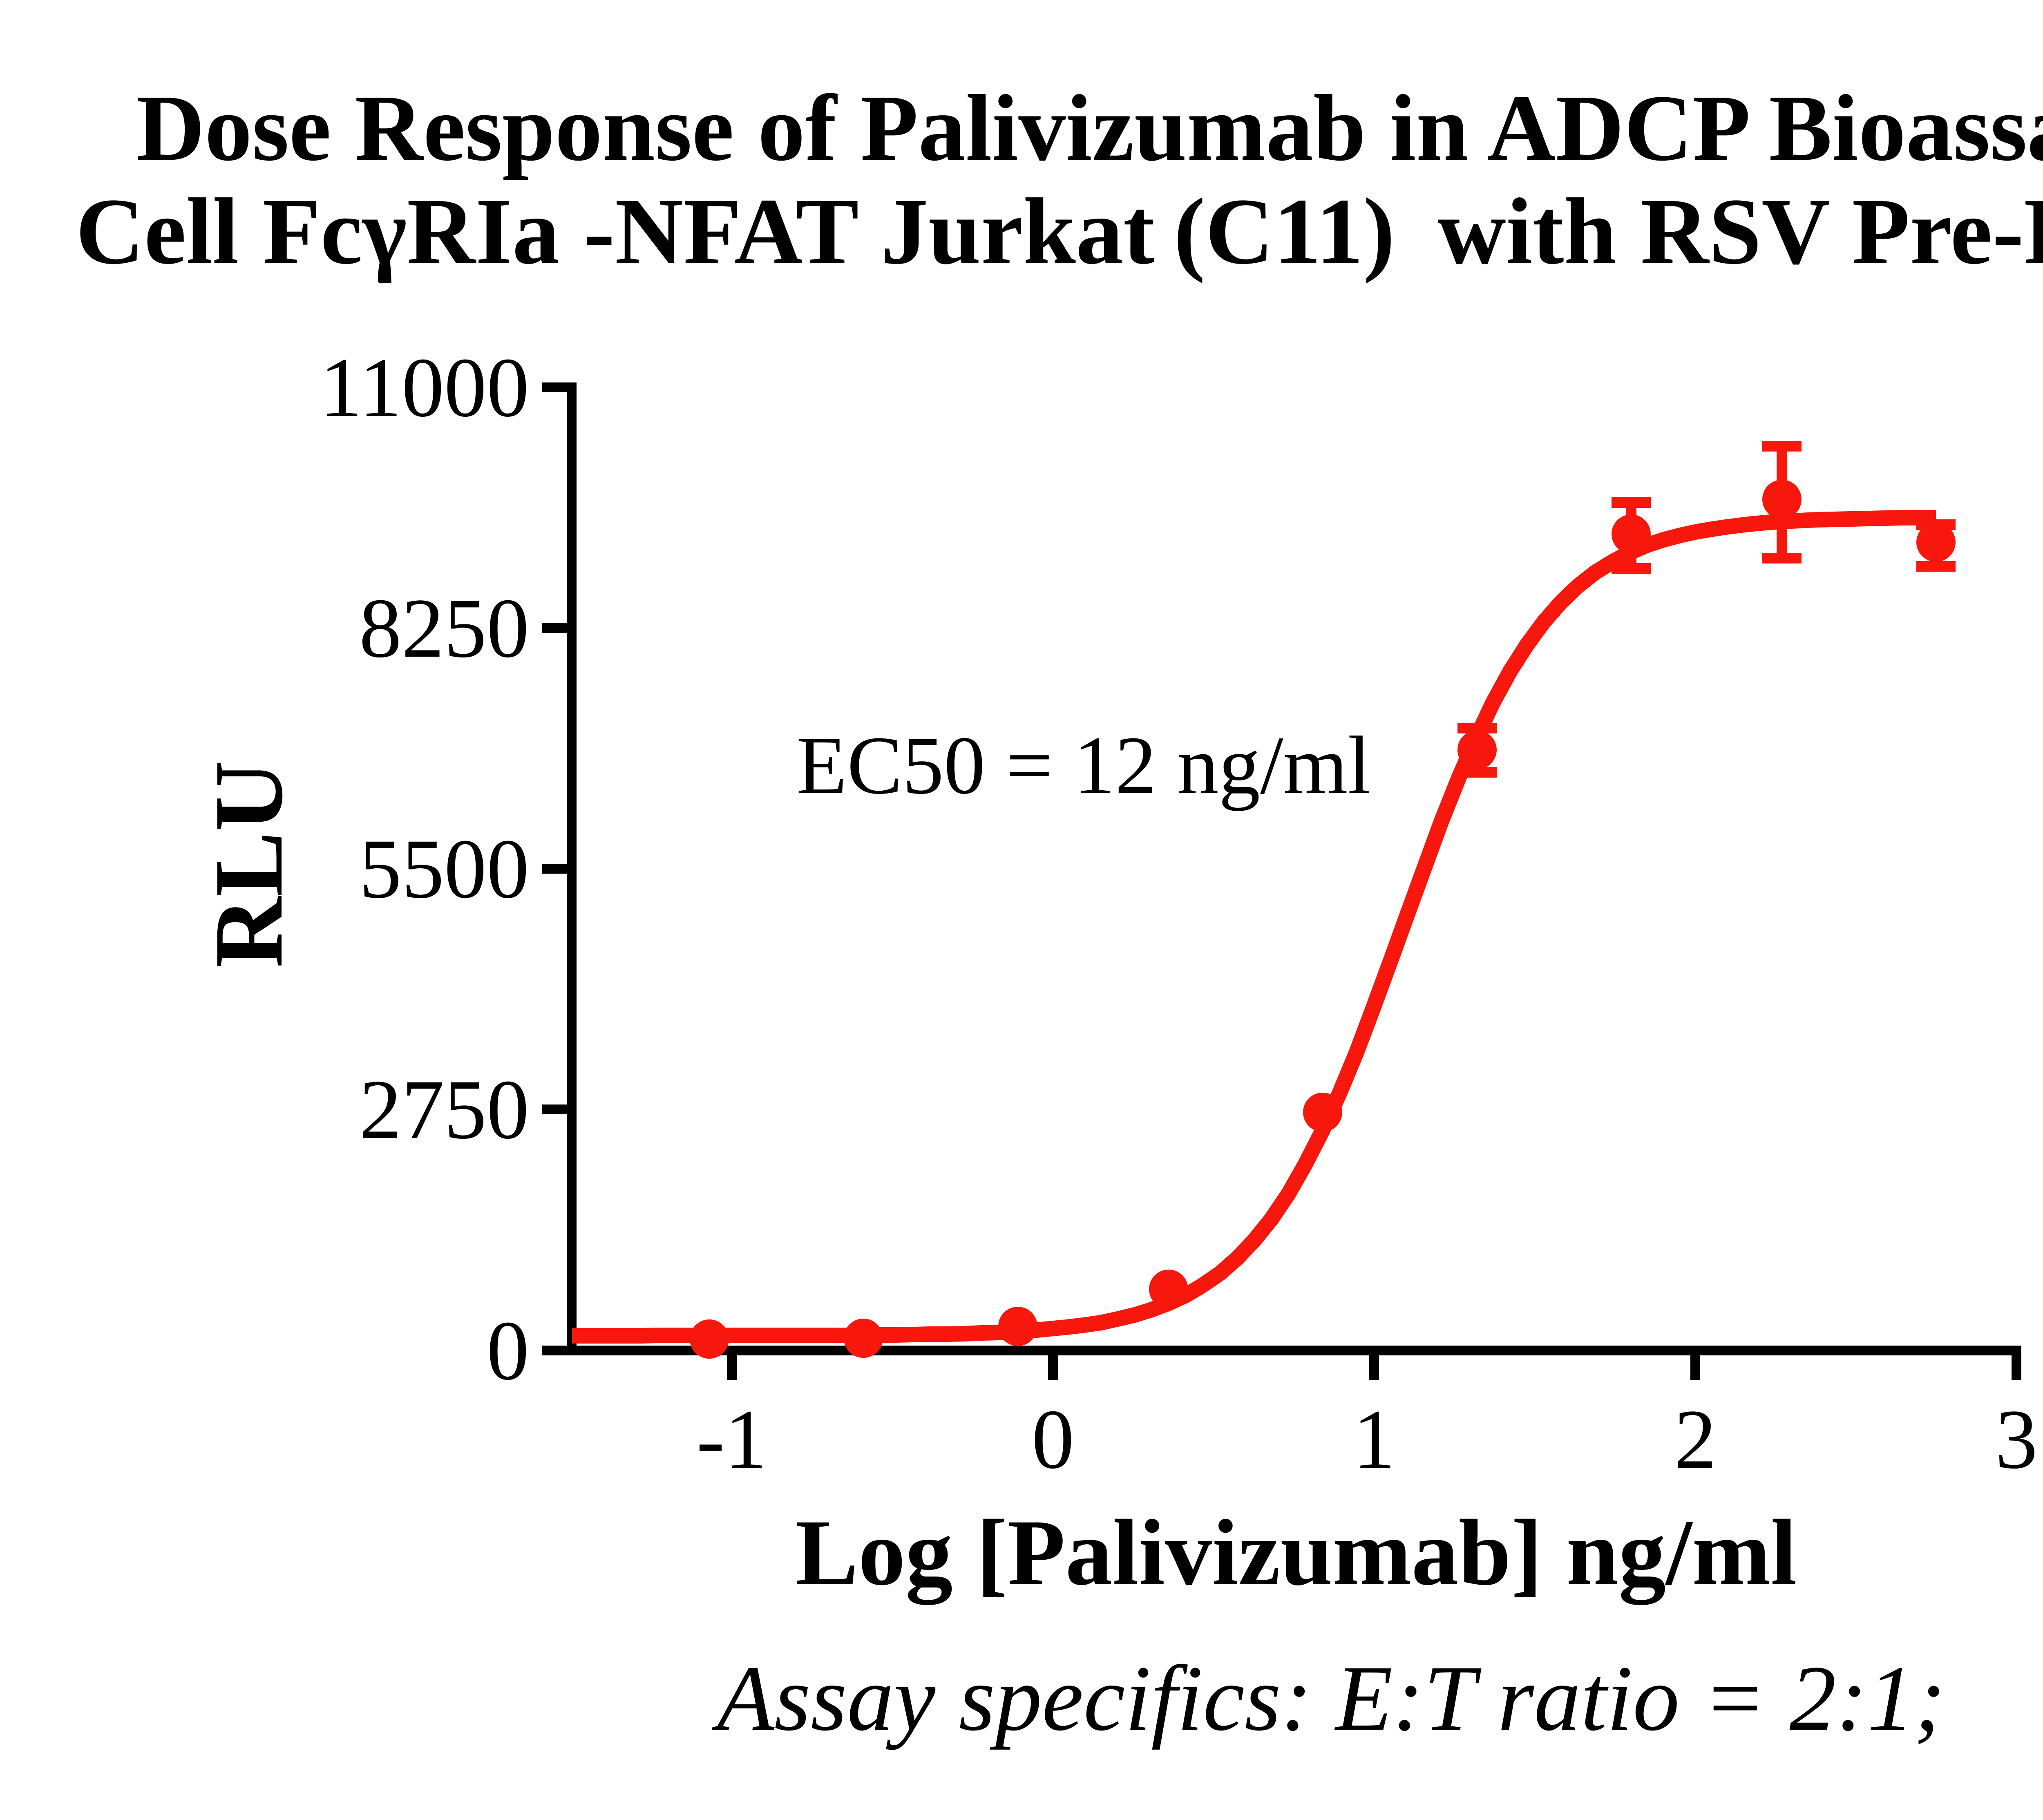 This screenshot has height=1820, width=2043. I want to click on svg-text:Assay specifics: E:T ratio = 2: Assay specifics: E:T ratio = 2:1;, so click(1329, 1698).